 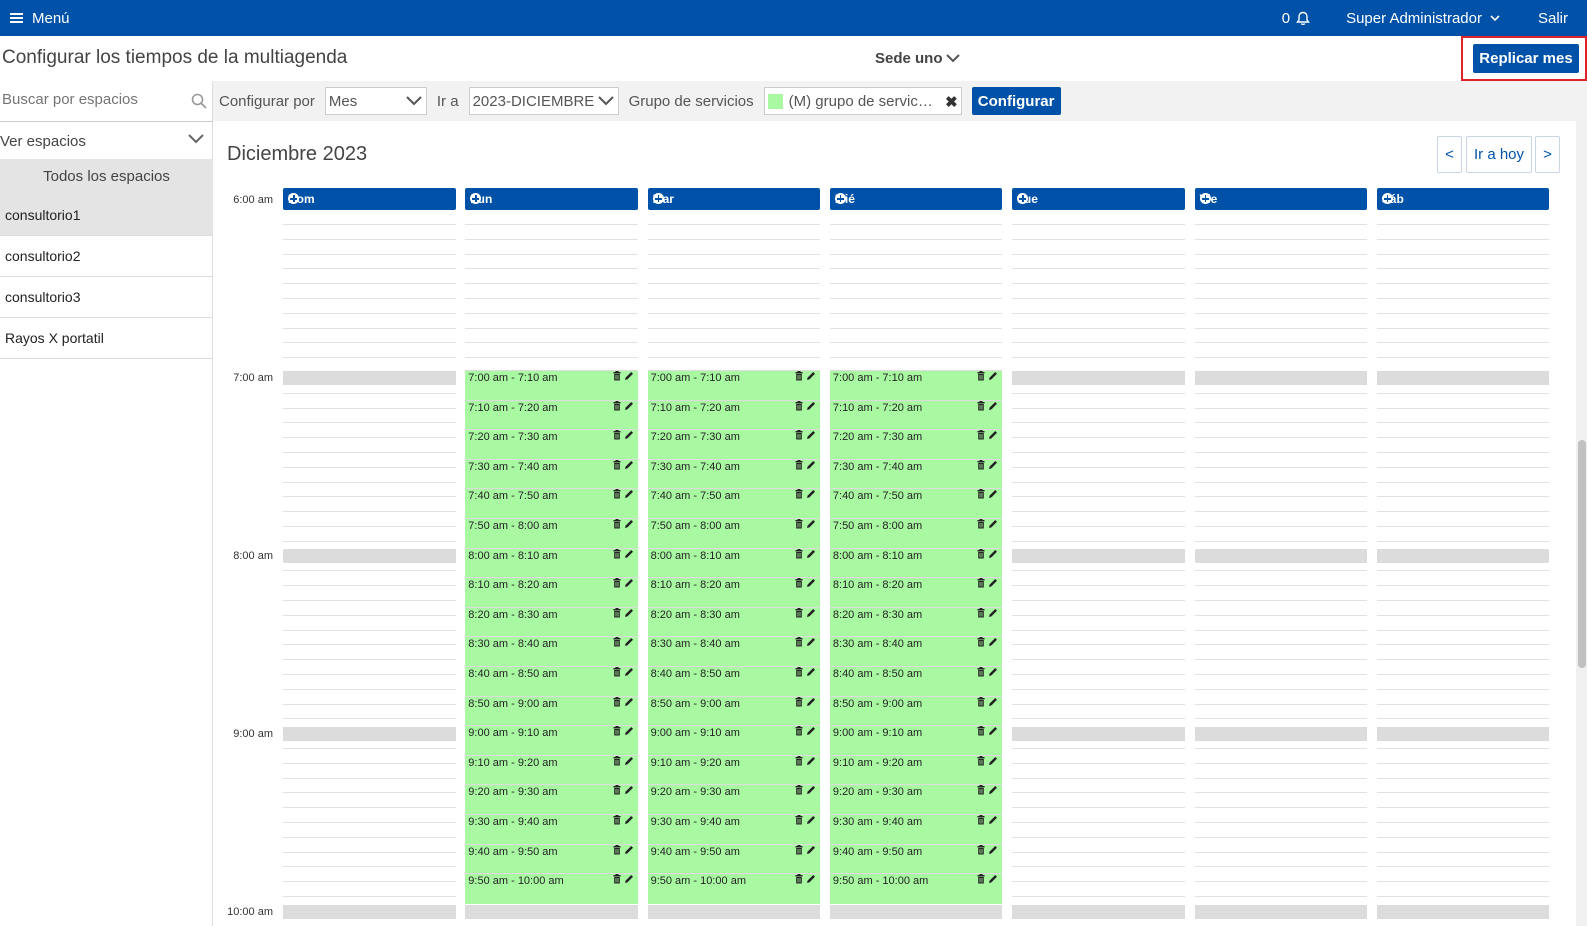 What do you see at coordinates (106, 177) in the screenshot?
I see `all-spaces-item: Todos los espacios` at bounding box center [106, 177].